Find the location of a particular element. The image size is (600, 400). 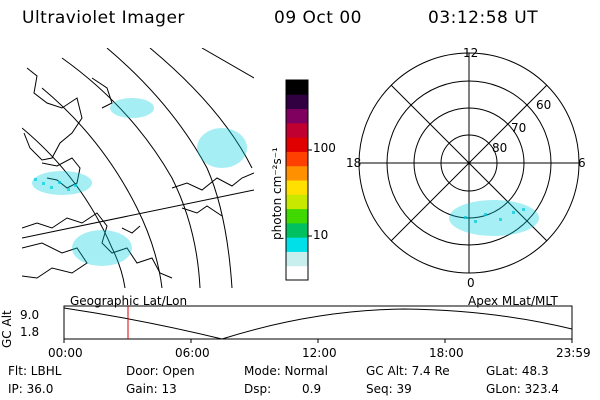

altitude-tick-low: 1.8 is located at coordinates (30, 332).